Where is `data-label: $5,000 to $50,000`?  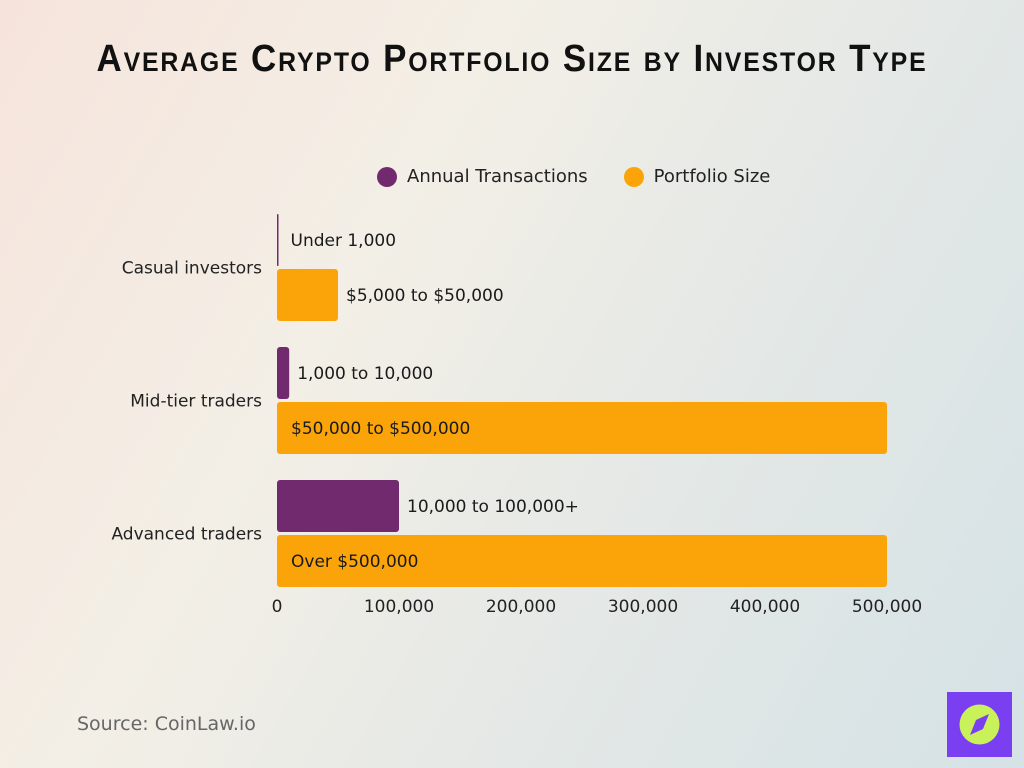 data-label: $5,000 to $50,000 is located at coordinates (425, 296).